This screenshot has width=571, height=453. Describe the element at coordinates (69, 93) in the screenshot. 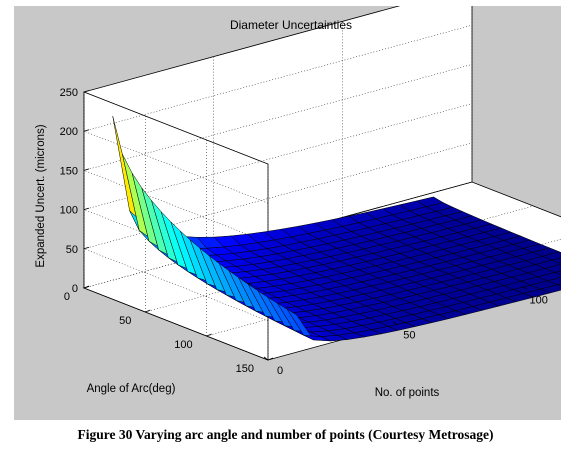

I see `z-tick-label: 250` at that location.